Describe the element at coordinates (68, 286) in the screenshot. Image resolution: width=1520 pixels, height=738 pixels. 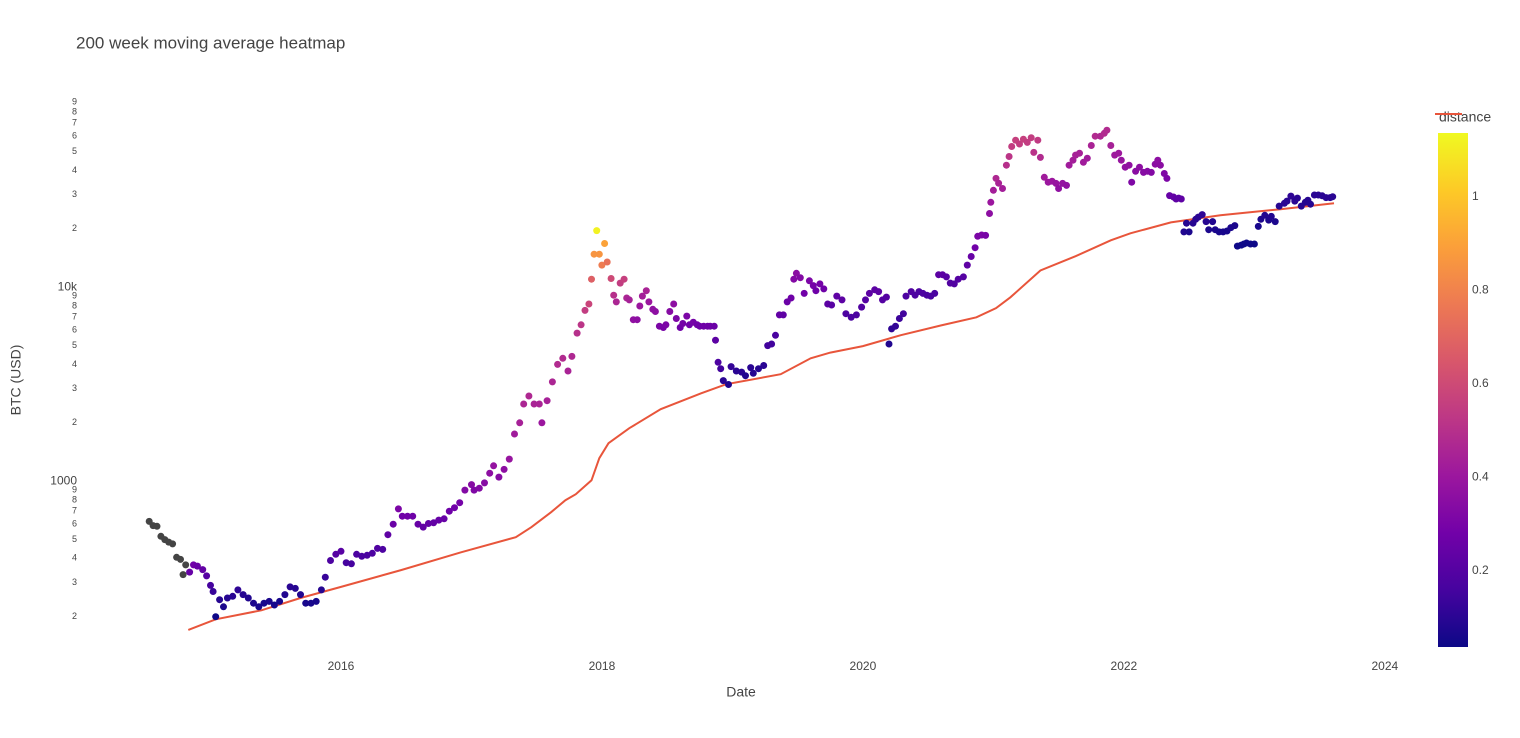
I see `y-tick-label: 10k` at that location.